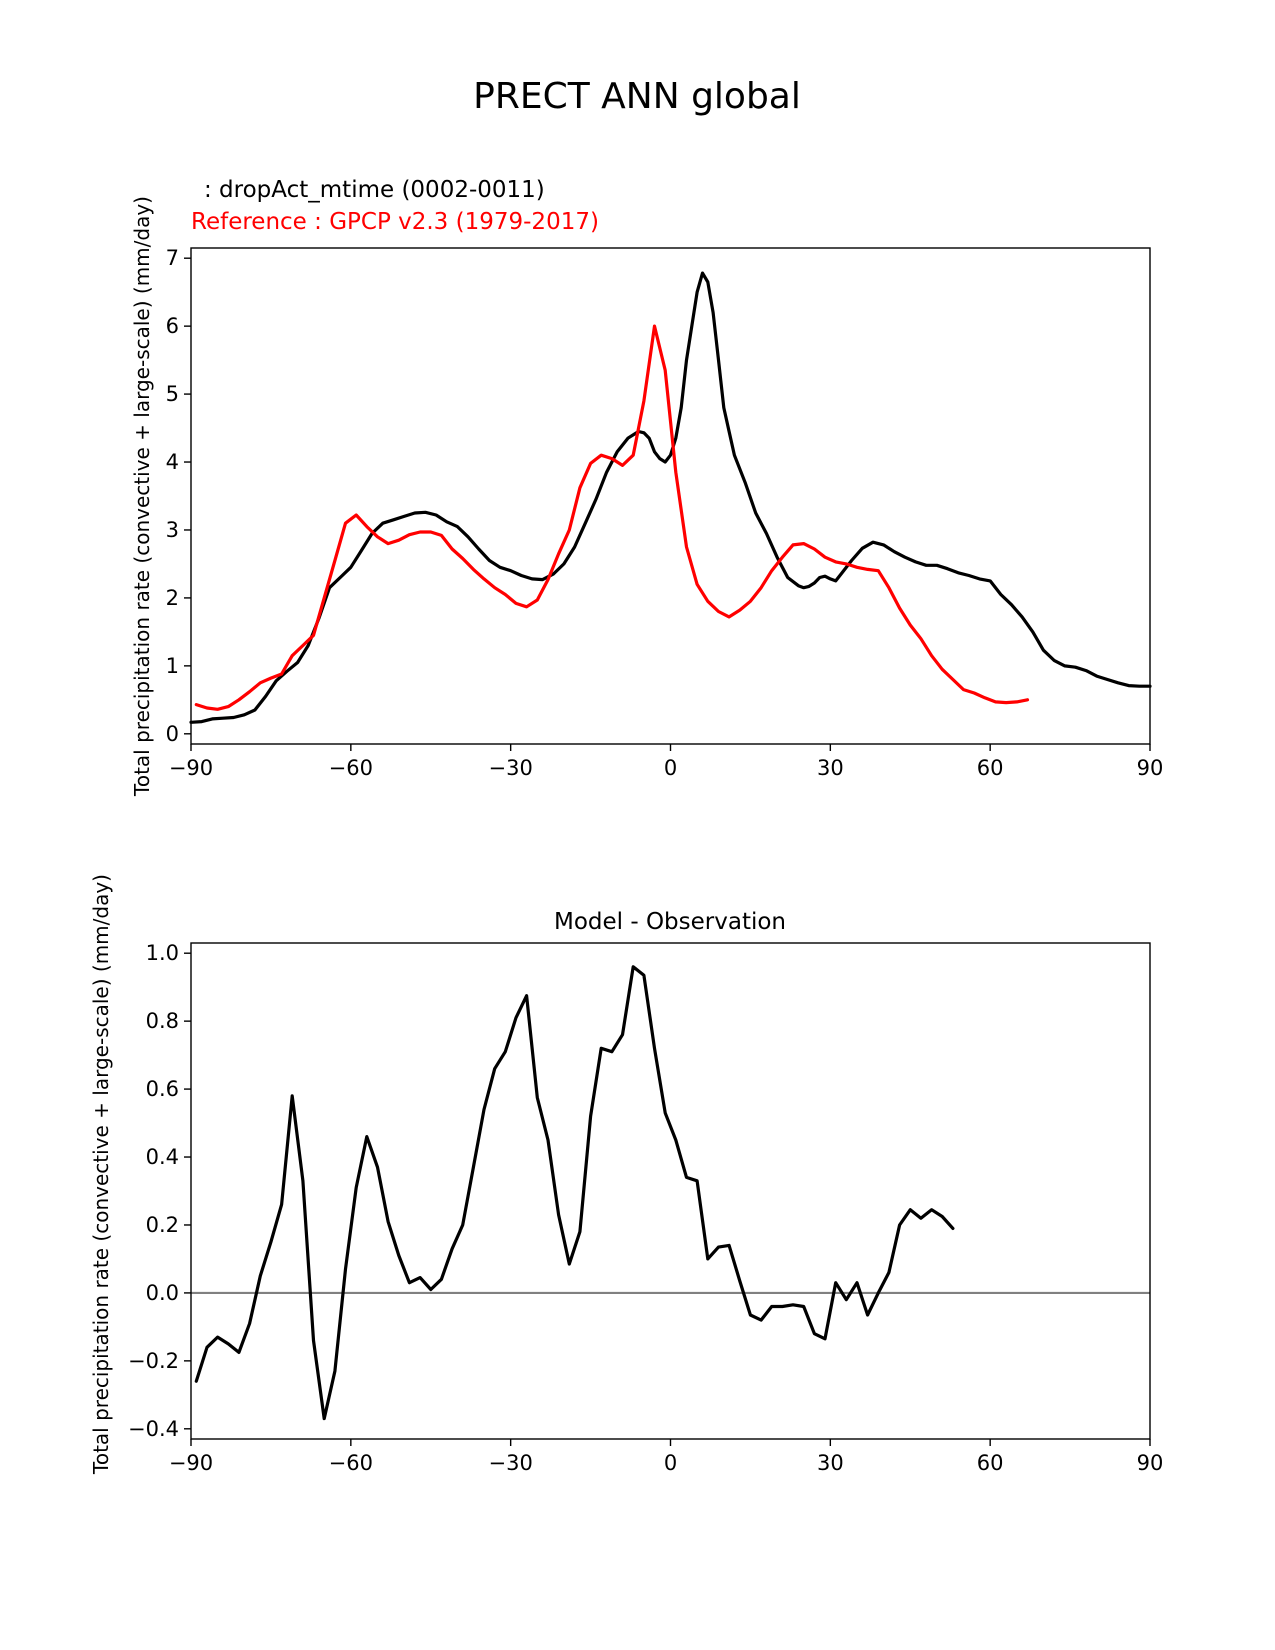  Describe the element at coordinates (162, 1157) in the screenshot. I see `y-tick-label: 0.4` at that location.